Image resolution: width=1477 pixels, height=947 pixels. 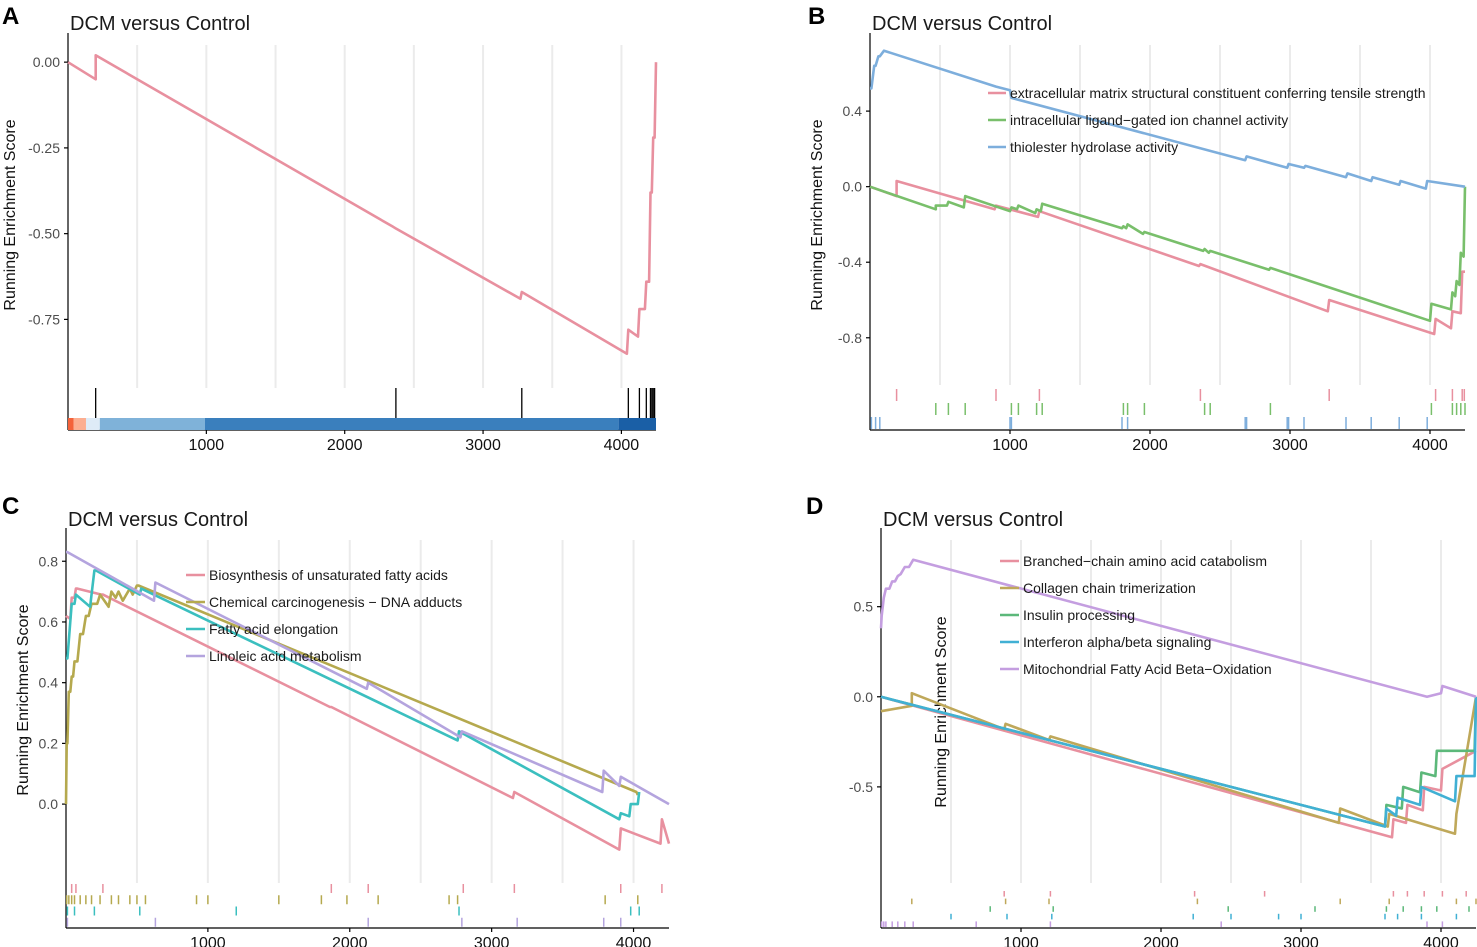 I want to click on legend-label: Insulin processing, so click(x=1079, y=615).